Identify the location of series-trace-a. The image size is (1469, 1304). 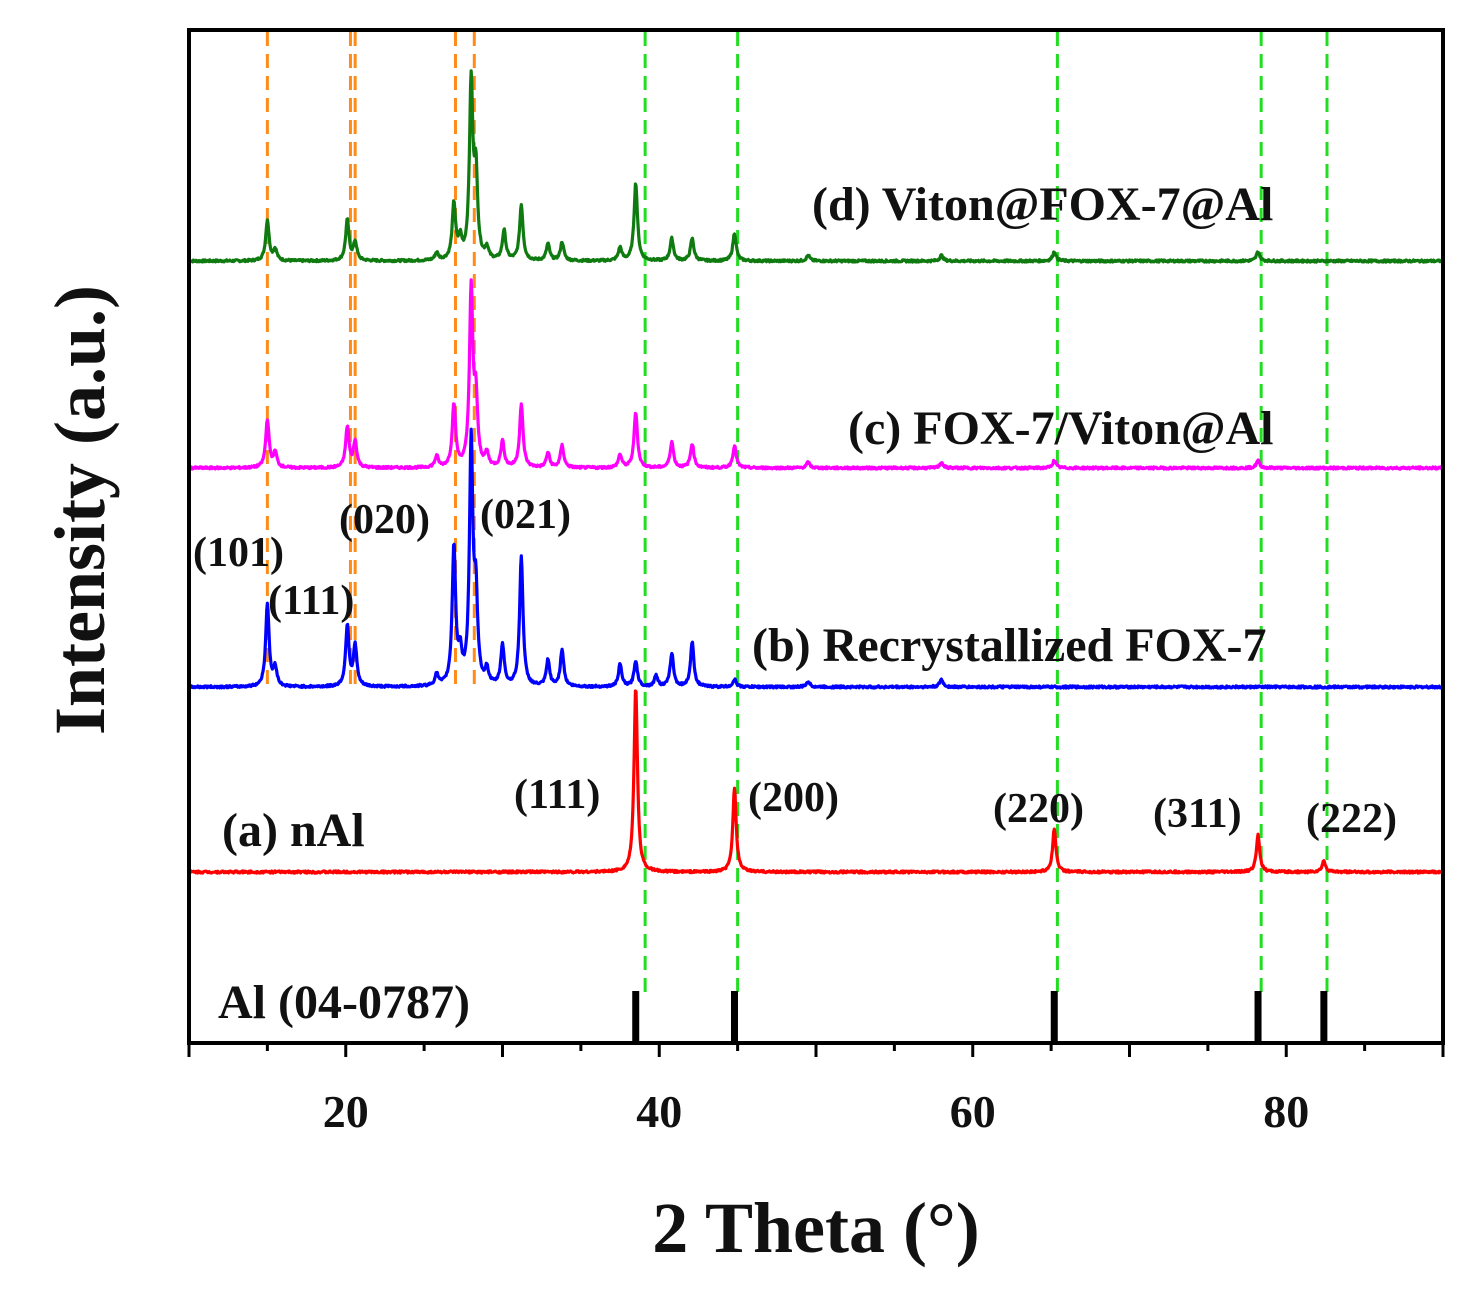
(815, 782).